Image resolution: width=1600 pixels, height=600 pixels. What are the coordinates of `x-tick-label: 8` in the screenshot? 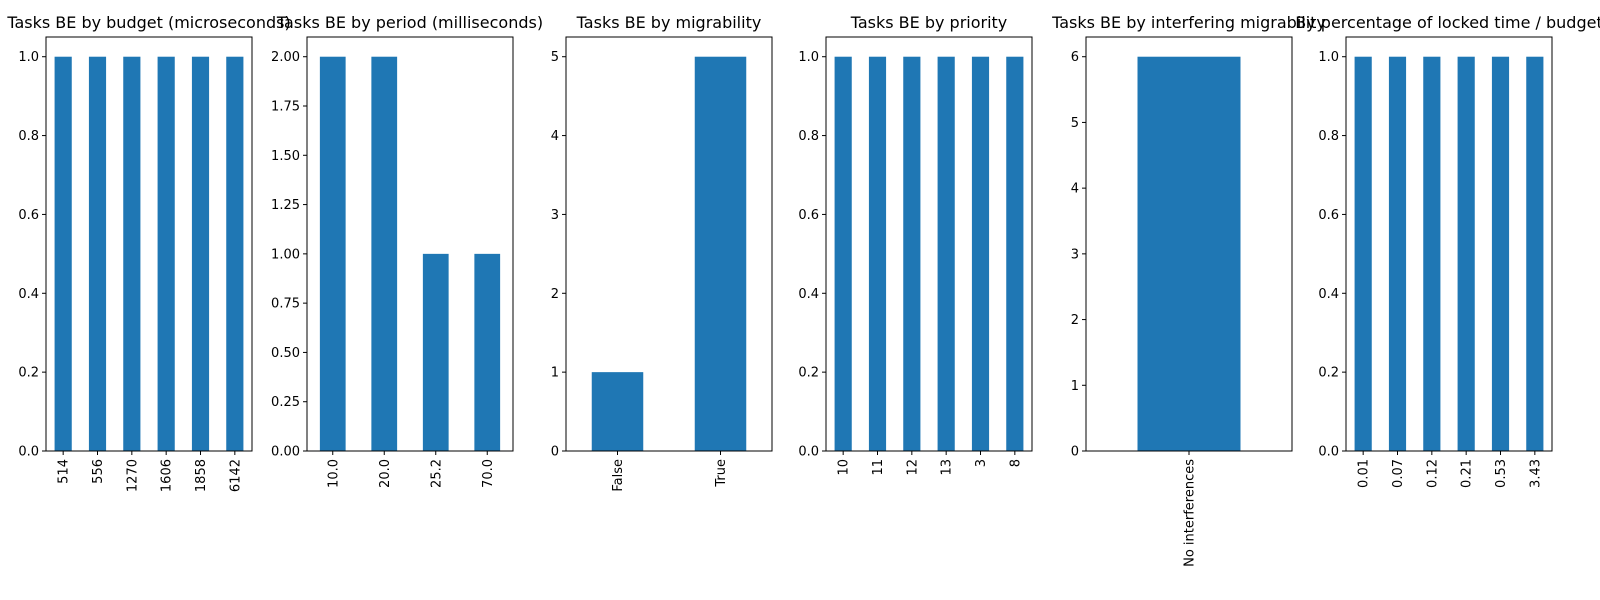 It's located at (1015, 463).